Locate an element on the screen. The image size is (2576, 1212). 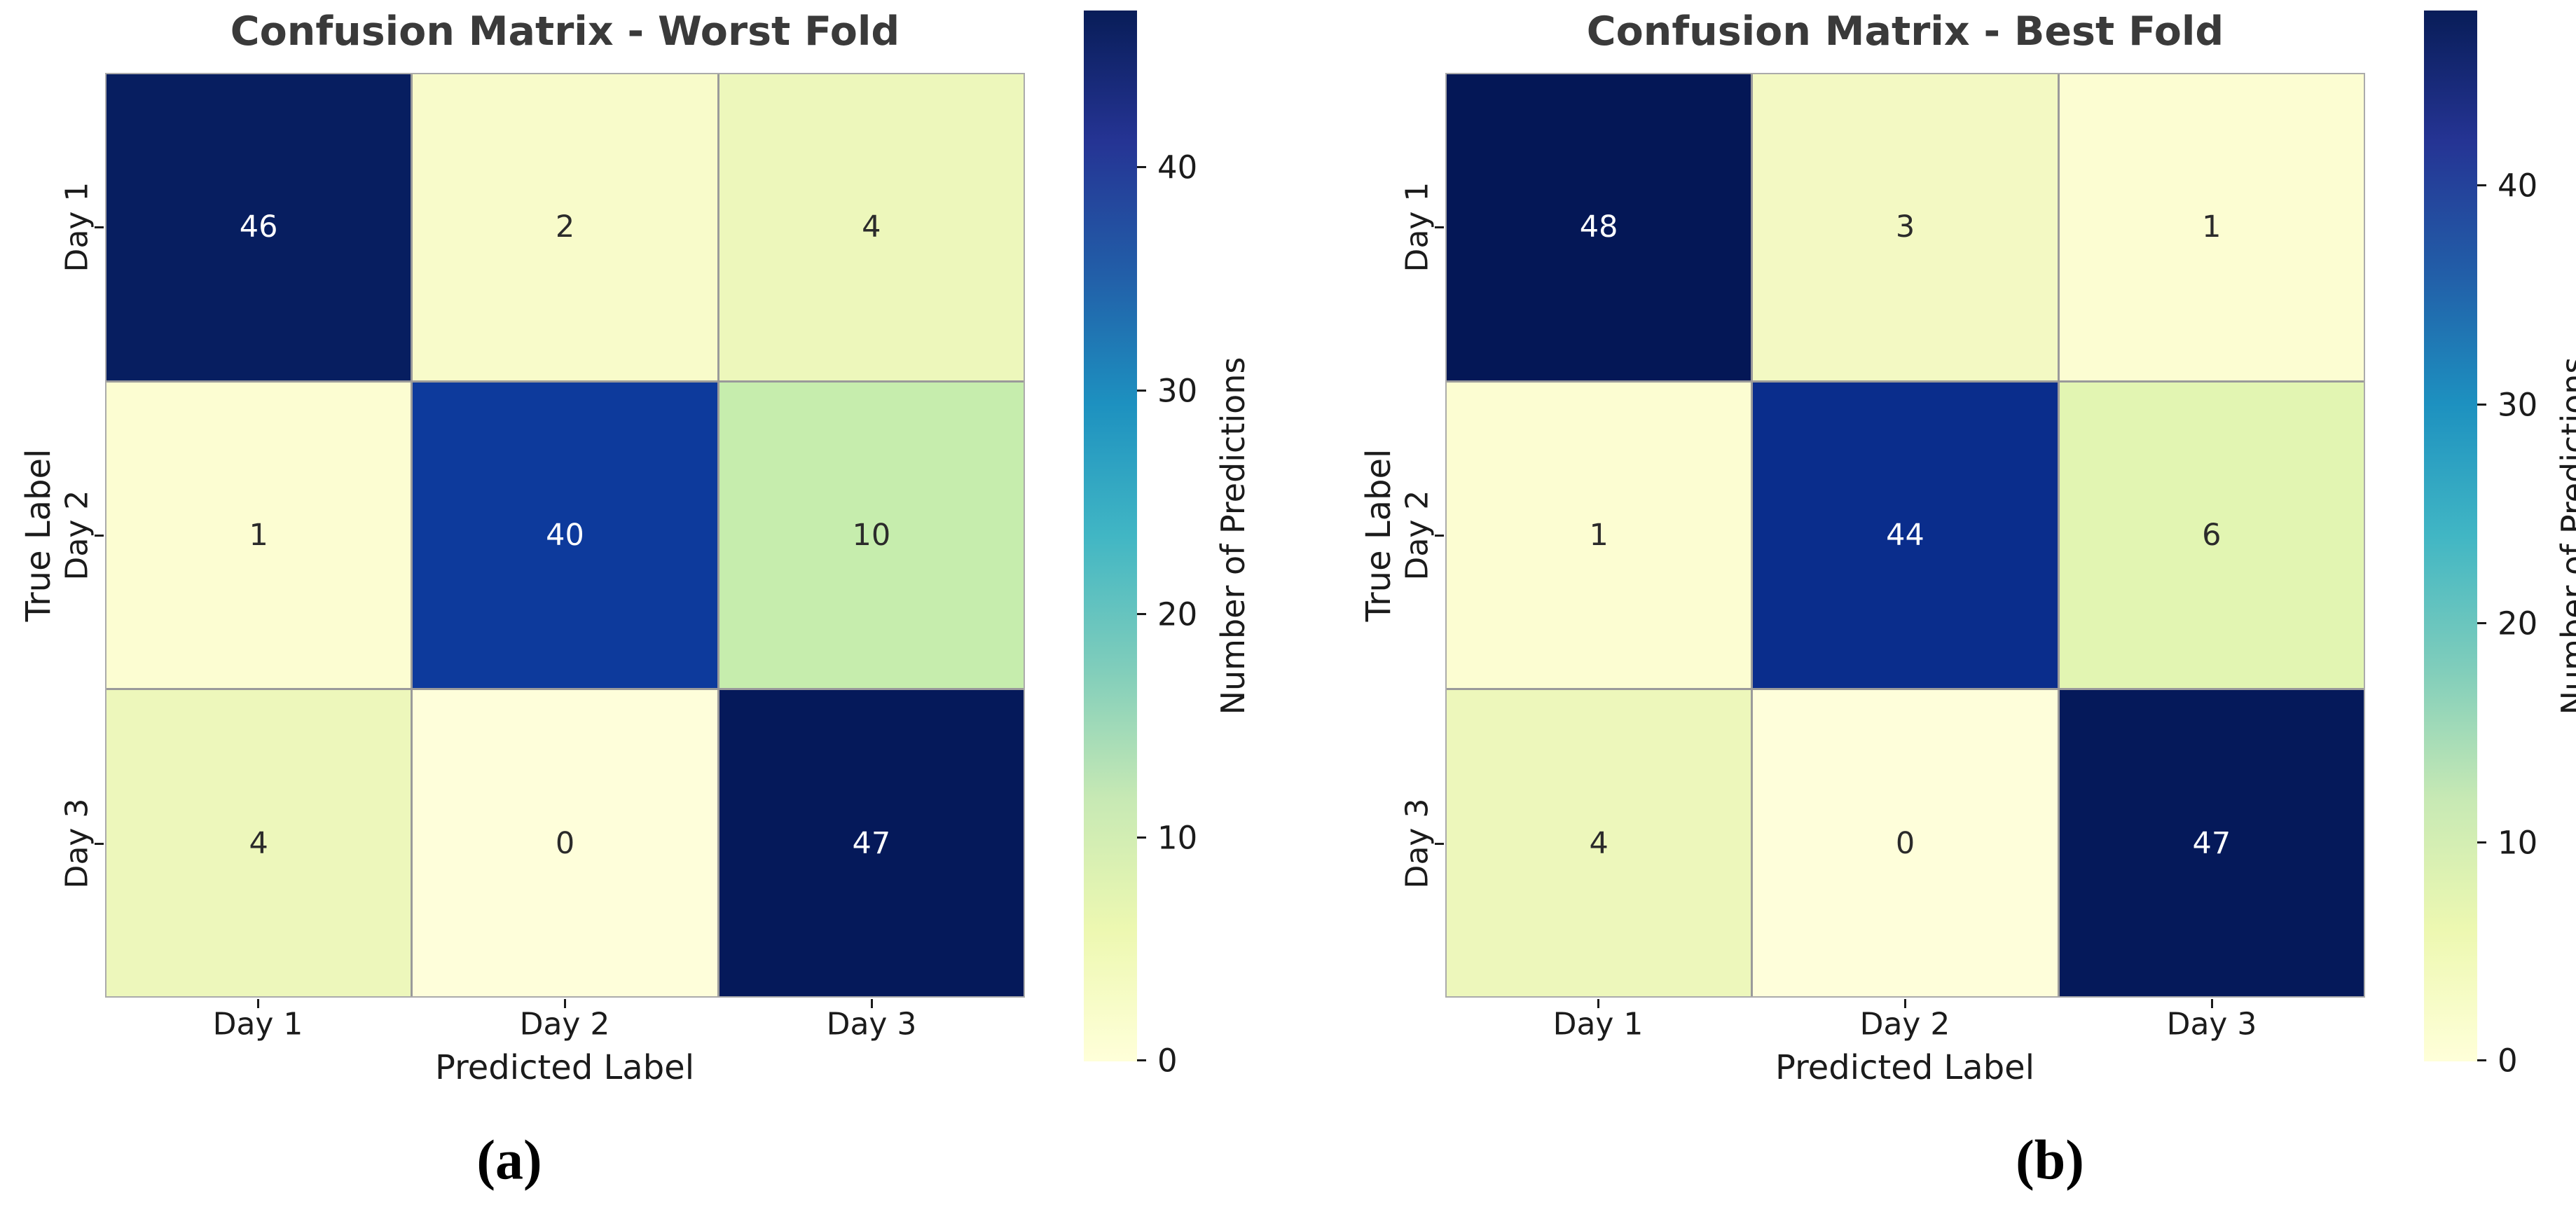
matrix-cell: 48 is located at coordinates (1599, 227).